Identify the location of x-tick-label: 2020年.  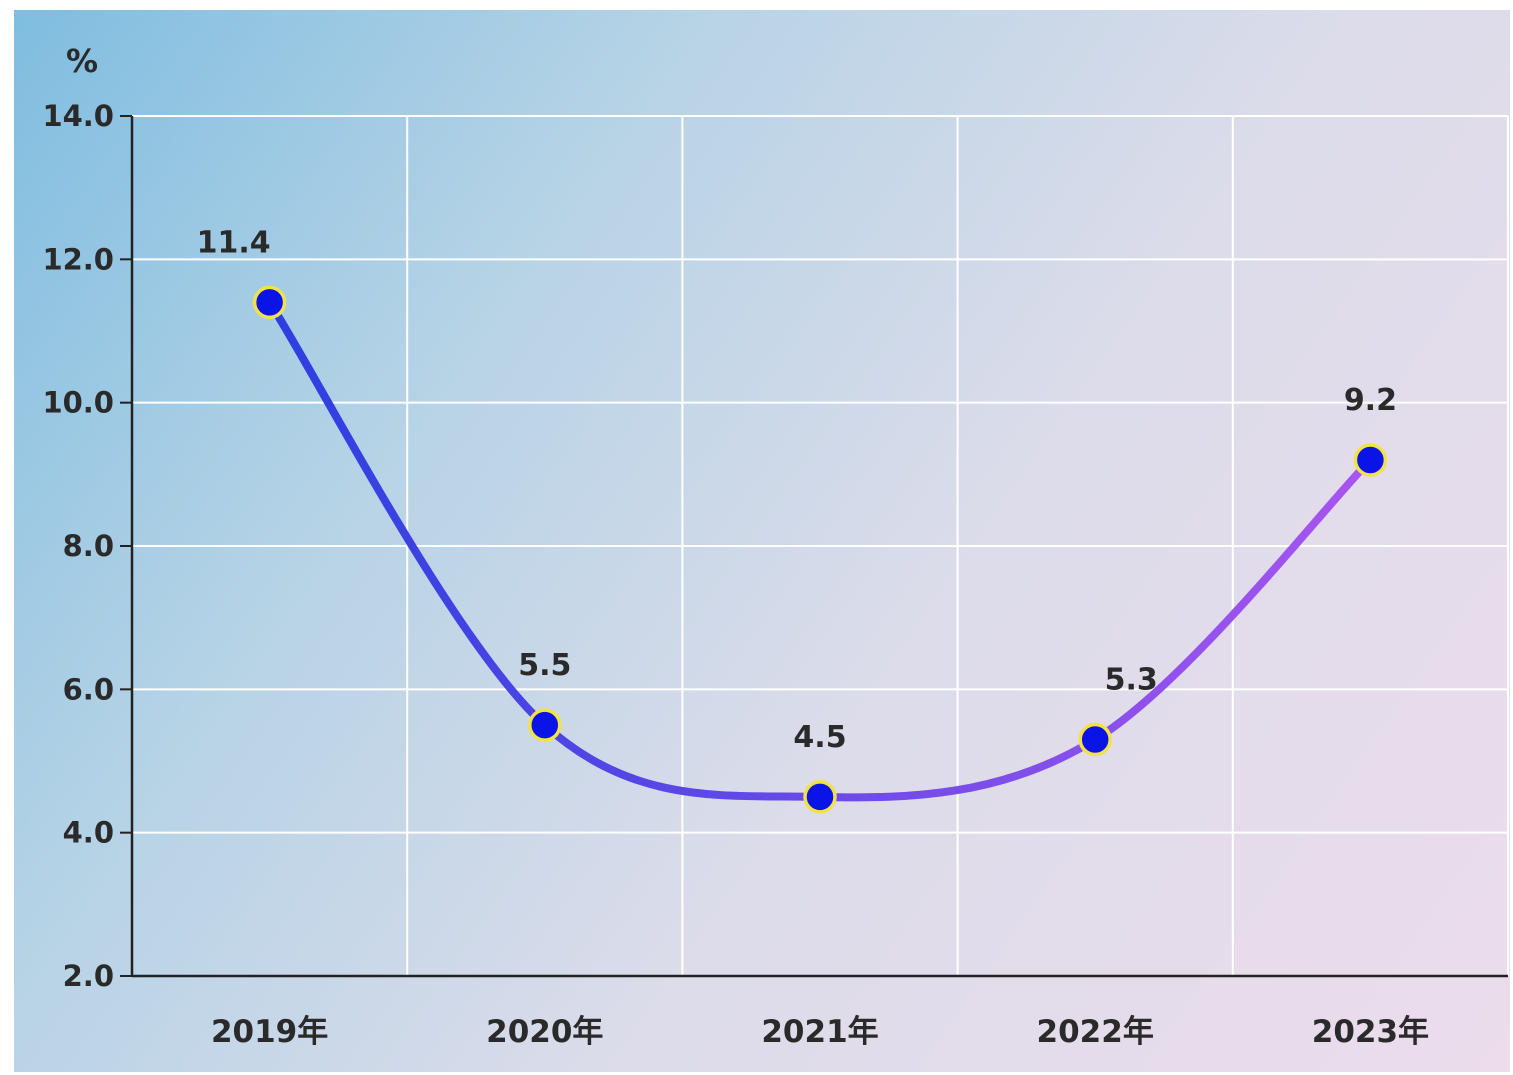
(544, 1032).